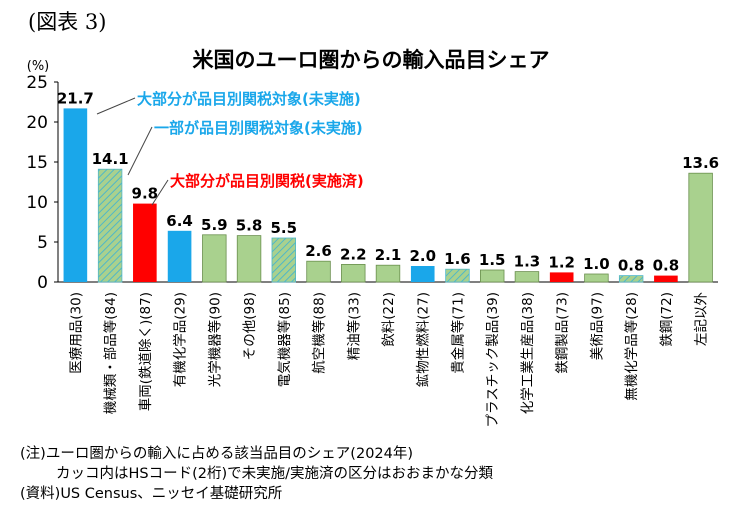  Describe the element at coordinates (492, 260) in the screenshot. I see `data-label: 1.5` at that location.